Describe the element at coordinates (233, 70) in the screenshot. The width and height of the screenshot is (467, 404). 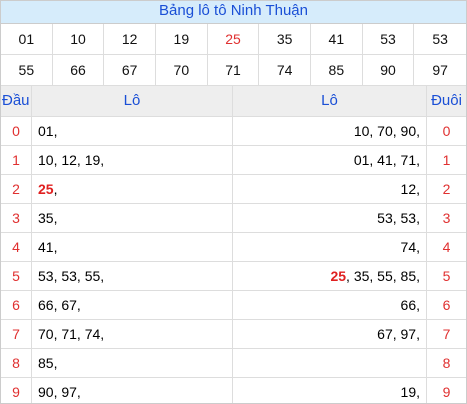
I see `number-cell: 71` at that location.